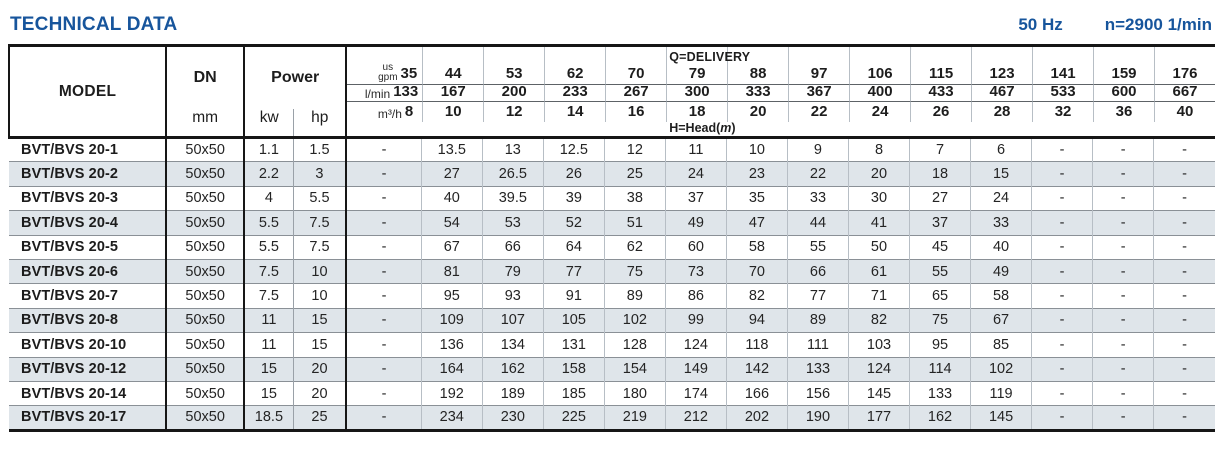 This screenshot has height=458, width=1228. Describe the element at coordinates (88, 247) in the screenshot. I see `model-name: BVT/BVS 20-5` at that location.